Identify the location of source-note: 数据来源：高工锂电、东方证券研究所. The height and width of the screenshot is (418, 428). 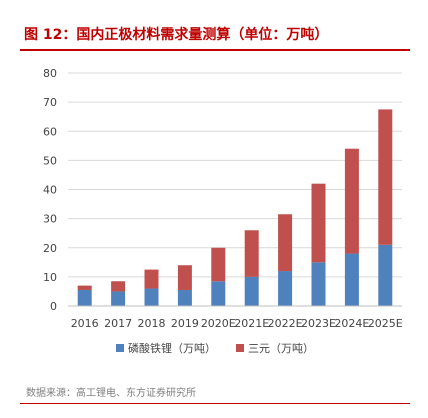
(111, 393).